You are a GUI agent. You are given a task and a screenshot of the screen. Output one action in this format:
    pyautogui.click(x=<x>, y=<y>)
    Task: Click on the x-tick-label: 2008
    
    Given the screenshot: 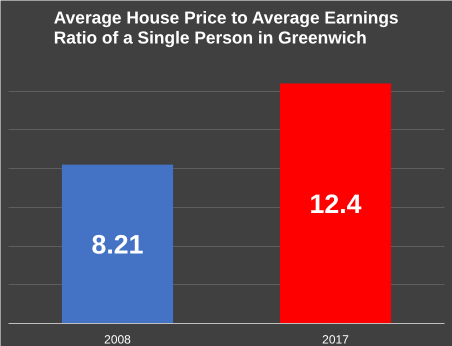 What is the action you would take?
    pyautogui.click(x=118, y=339)
    